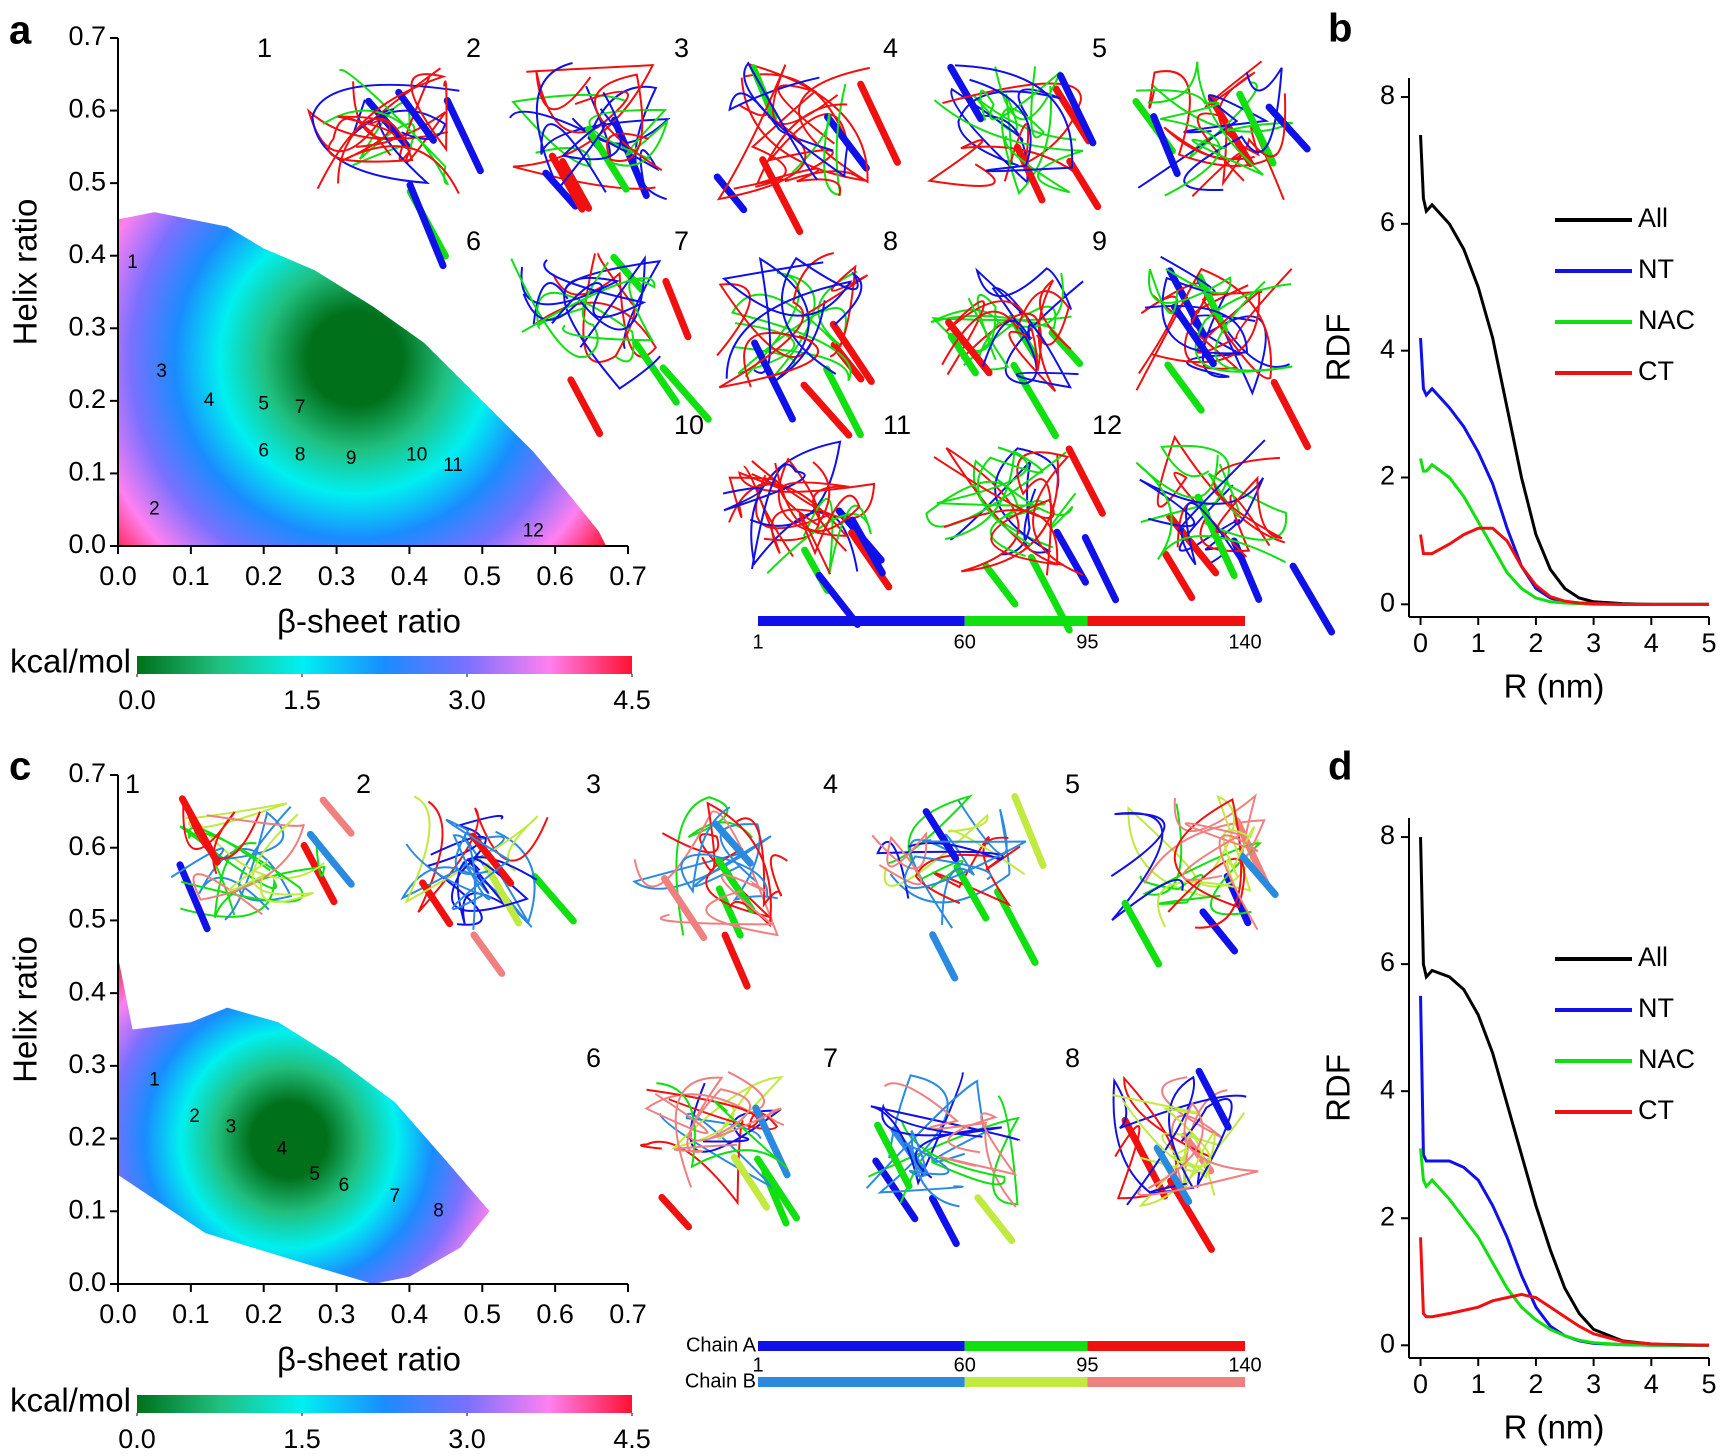 The width and height of the screenshot is (1723, 1456). I want to click on structure-number: 5, so click(1099, 48).